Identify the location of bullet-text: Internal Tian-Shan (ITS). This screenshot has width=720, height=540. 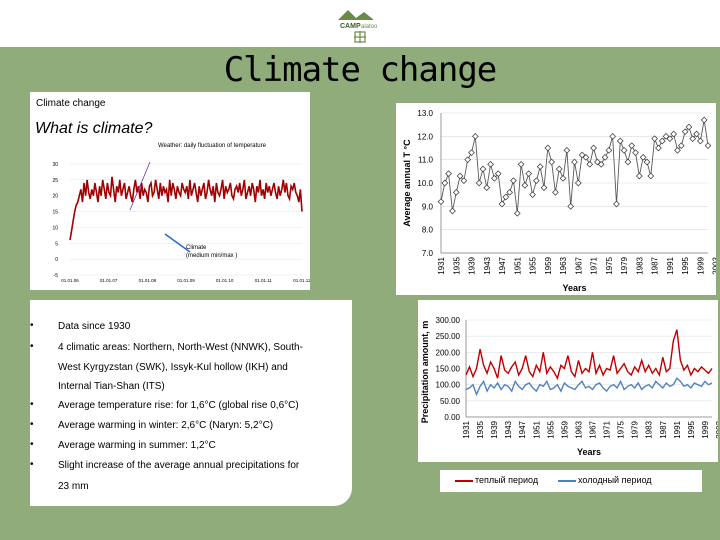
(111, 386).